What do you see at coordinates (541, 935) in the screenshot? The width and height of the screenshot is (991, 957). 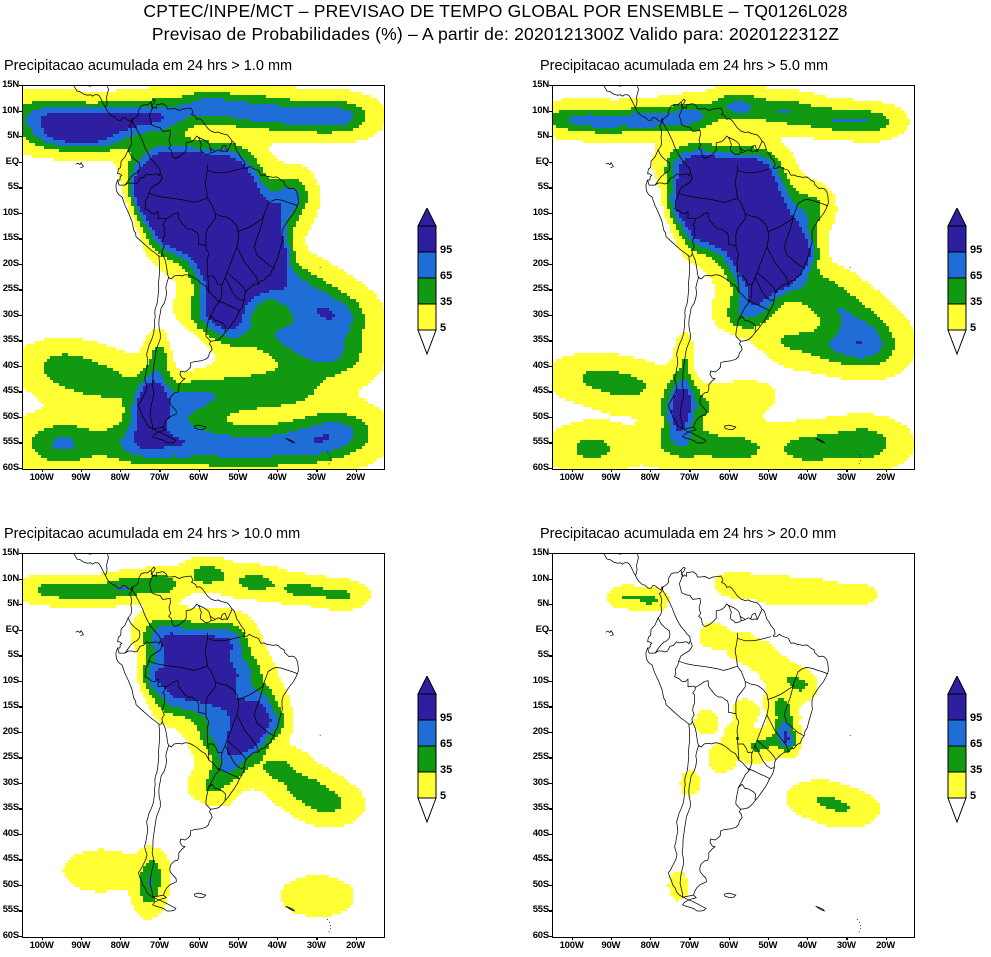 I see `y-axis-label-p4-15: 60S` at bounding box center [541, 935].